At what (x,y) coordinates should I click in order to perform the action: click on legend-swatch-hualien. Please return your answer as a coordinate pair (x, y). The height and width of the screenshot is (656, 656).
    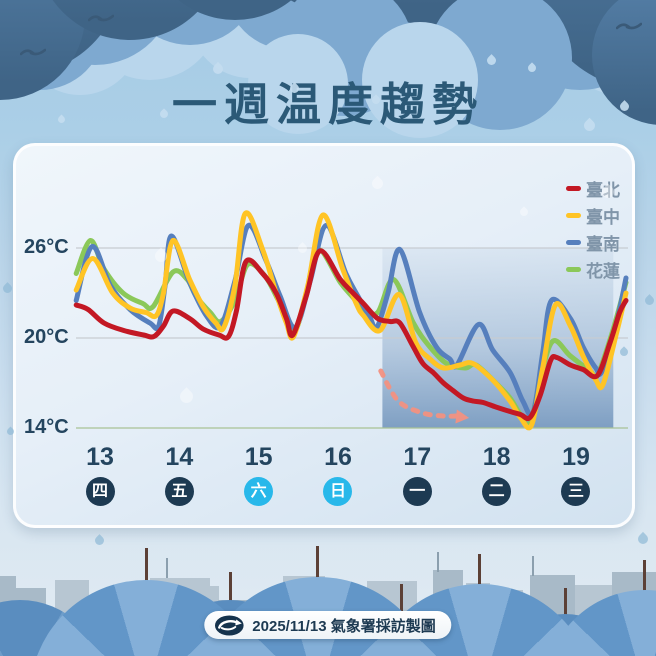
    Looking at the image, I should click on (573, 269).